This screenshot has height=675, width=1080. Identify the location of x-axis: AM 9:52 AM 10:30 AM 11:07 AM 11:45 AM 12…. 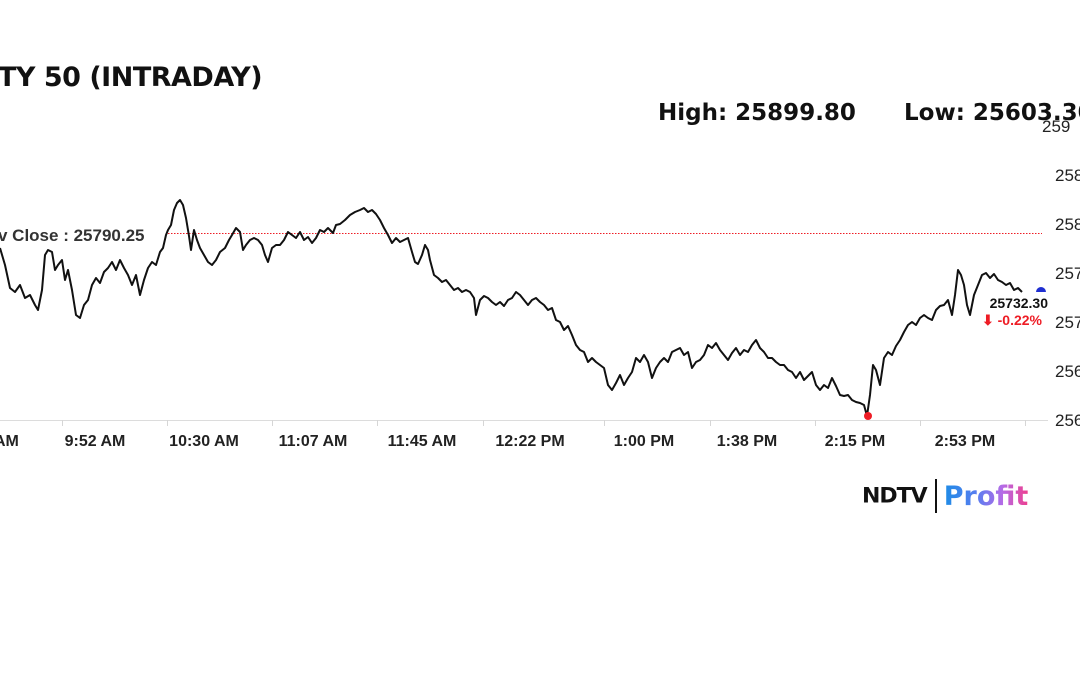
(524, 435).